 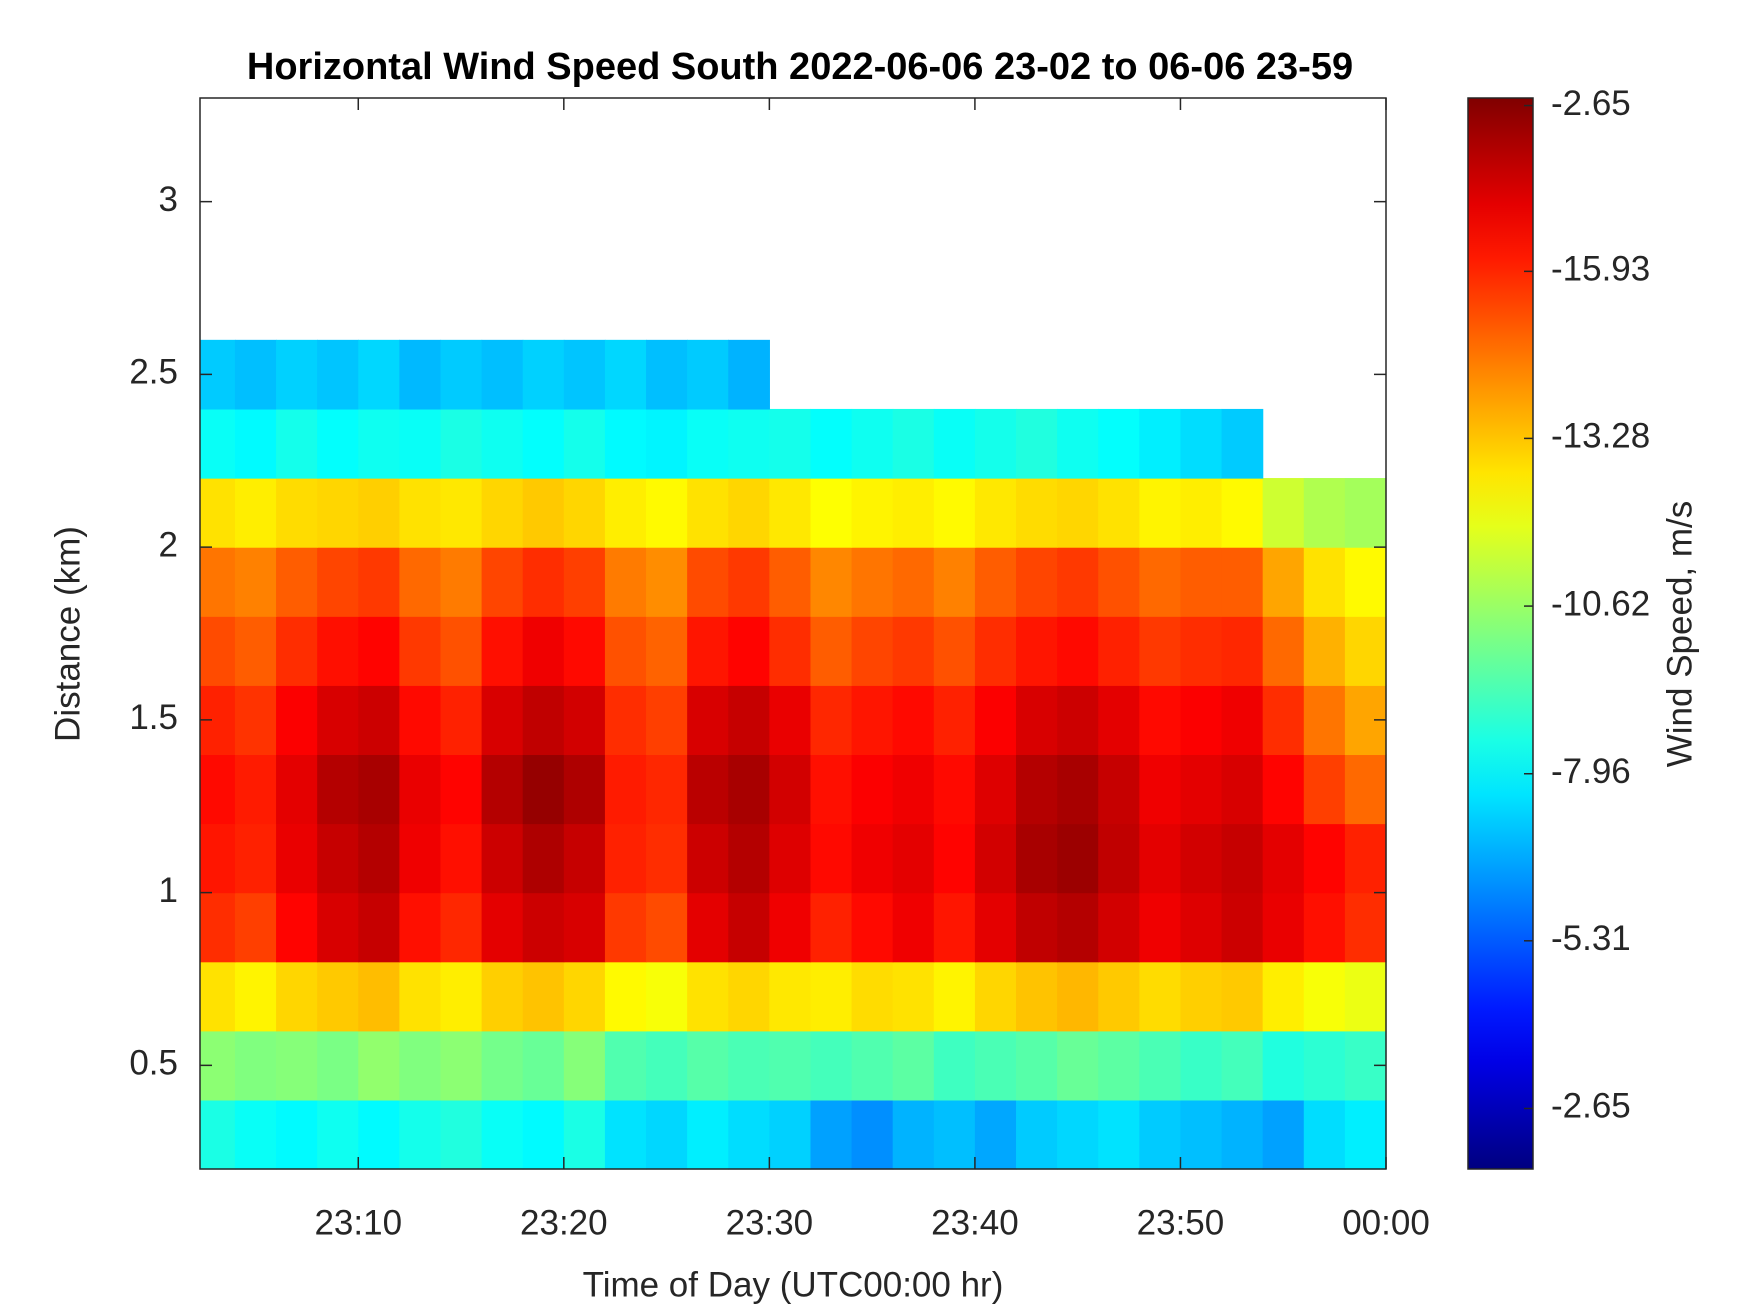 I want to click on x-tick-label: 23:30, so click(x=770, y=1222).